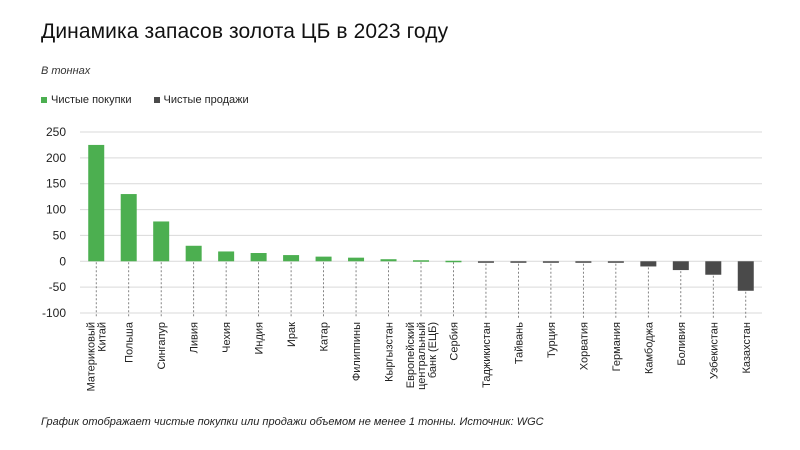  Describe the element at coordinates (649, 347) in the screenshot. I see `x-tick-label: Камбоджа` at that location.